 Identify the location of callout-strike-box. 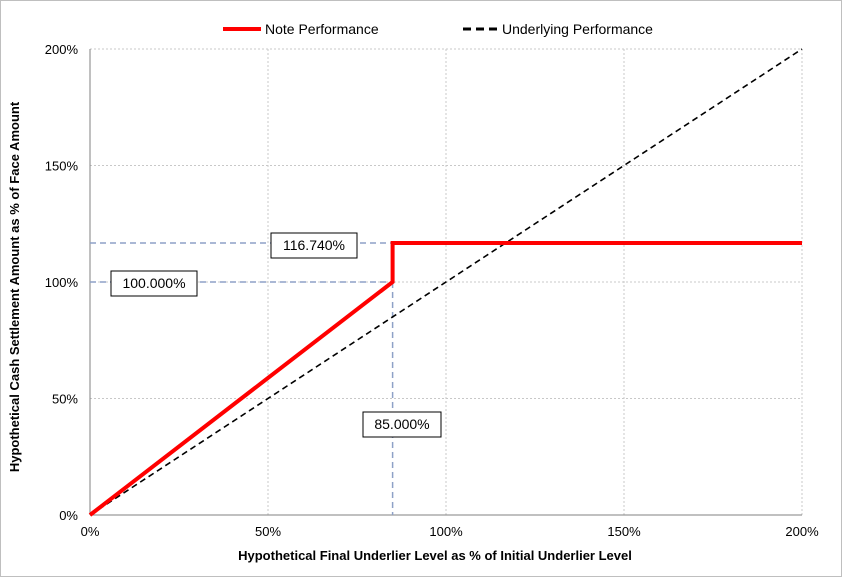
(402, 424).